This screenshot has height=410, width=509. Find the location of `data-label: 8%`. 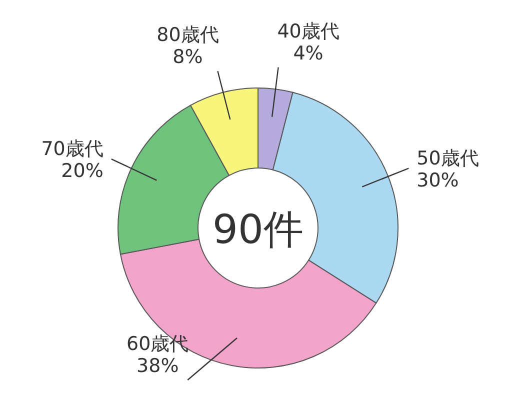

data-label: 8% is located at coordinates (187, 57).